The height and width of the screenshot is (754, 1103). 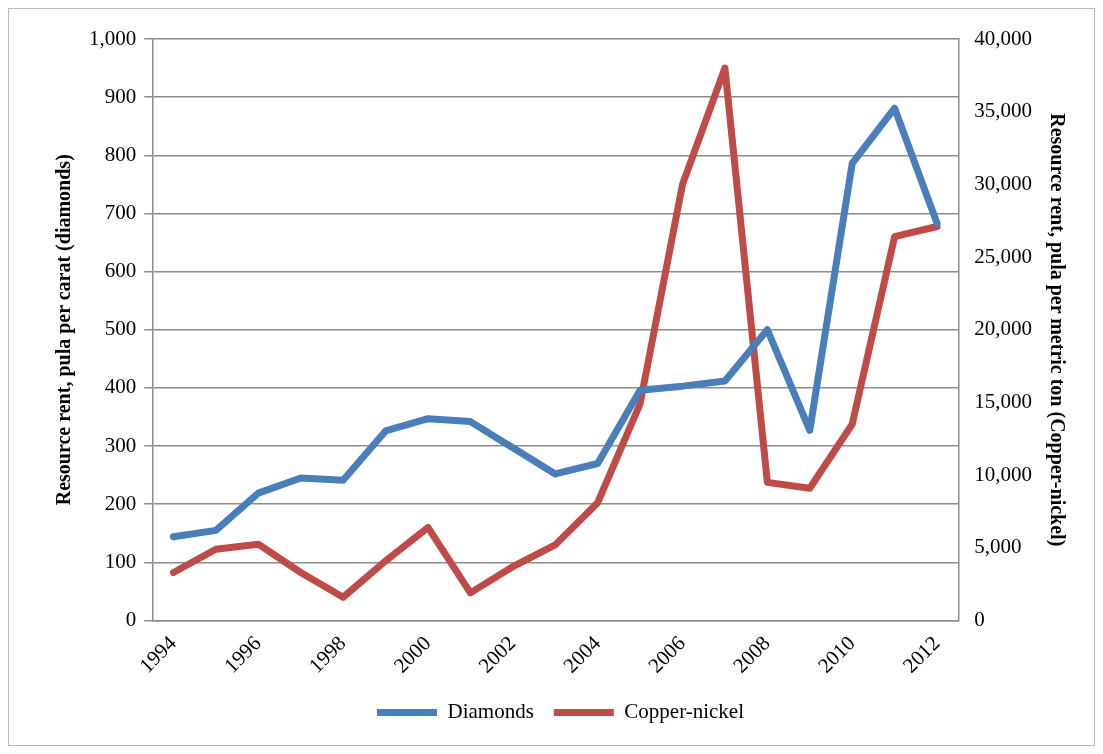 I want to click on legend-label: Diamonds, so click(x=490, y=711).